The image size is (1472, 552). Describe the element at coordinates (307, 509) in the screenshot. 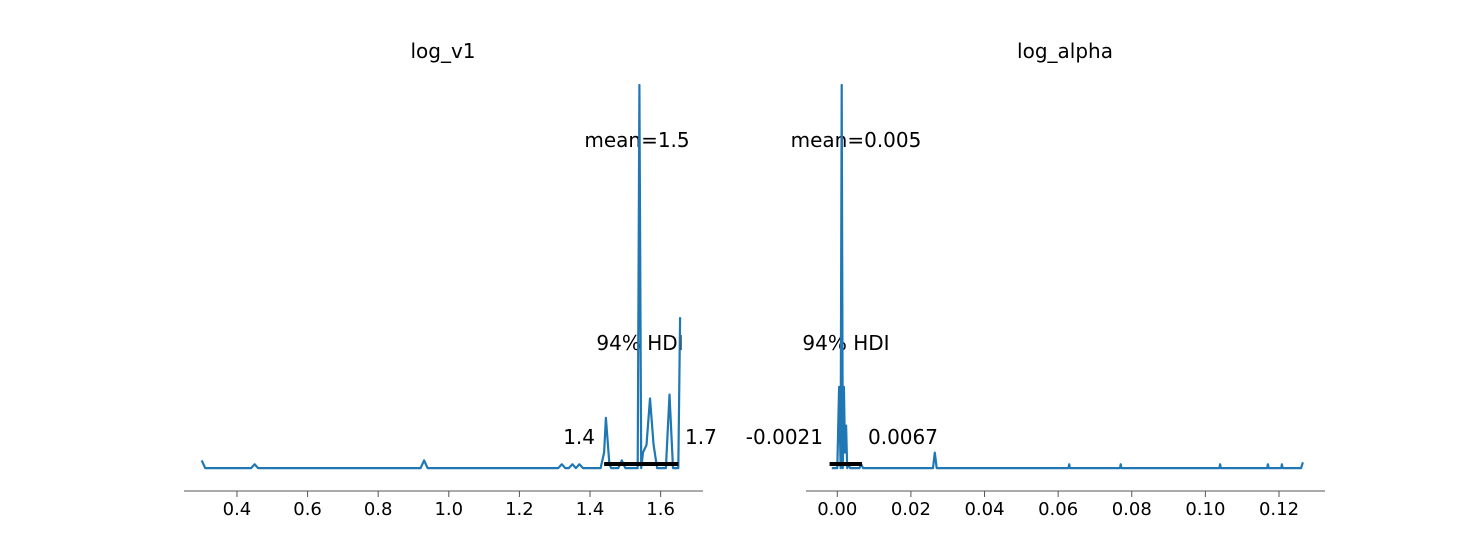

I see `x-tick-label: 0.6` at that location.